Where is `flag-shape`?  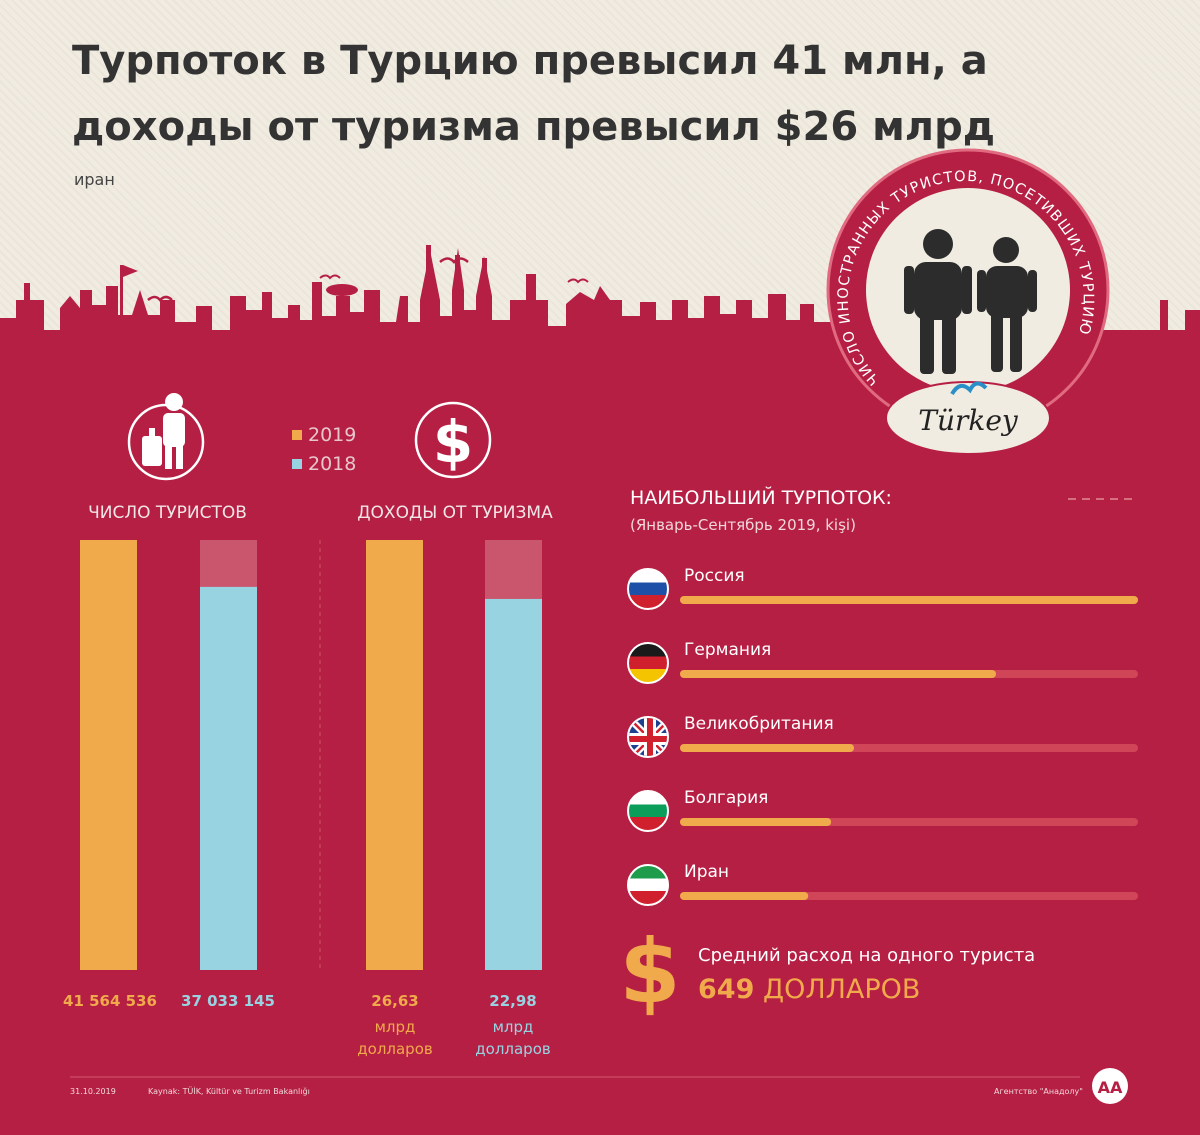
flag-shape is located at coordinates (130, 271).